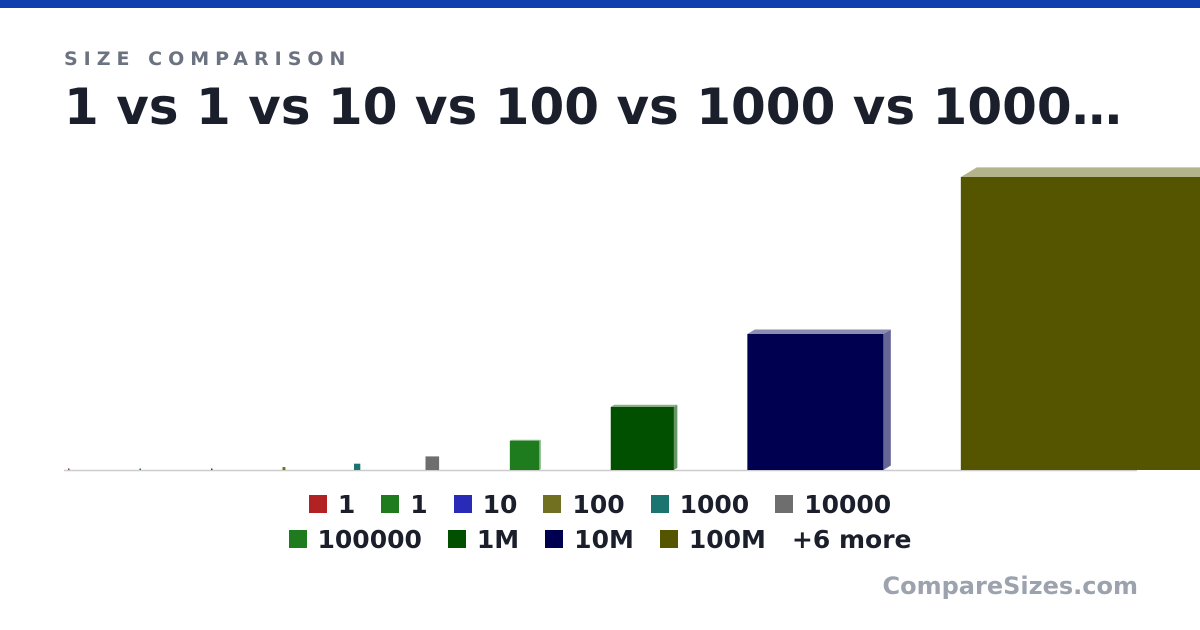 This screenshot has height=630, width=1200. I want to click on eyebrow-label: SIZE COMPARISON, so click(208, 59).